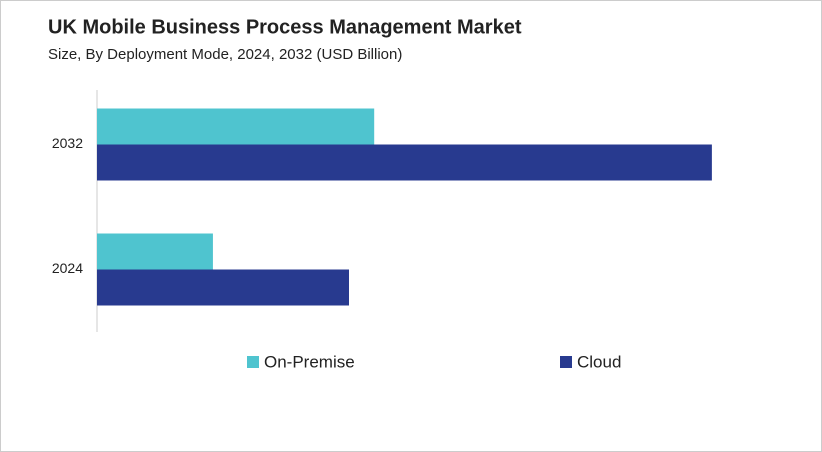 This screenshot has height=452, width=822. What do you see at coordinates (599, 361) in the screenshot?
I see `legend-label: Cloud` at bounding box center [599, 361].